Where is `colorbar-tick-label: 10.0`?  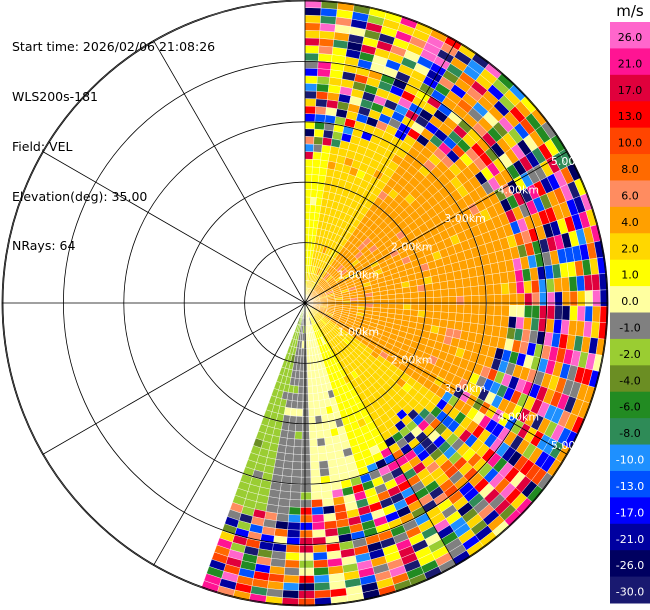 colorbar-tick-label: 10.0 is located at coordinates (630, 143).